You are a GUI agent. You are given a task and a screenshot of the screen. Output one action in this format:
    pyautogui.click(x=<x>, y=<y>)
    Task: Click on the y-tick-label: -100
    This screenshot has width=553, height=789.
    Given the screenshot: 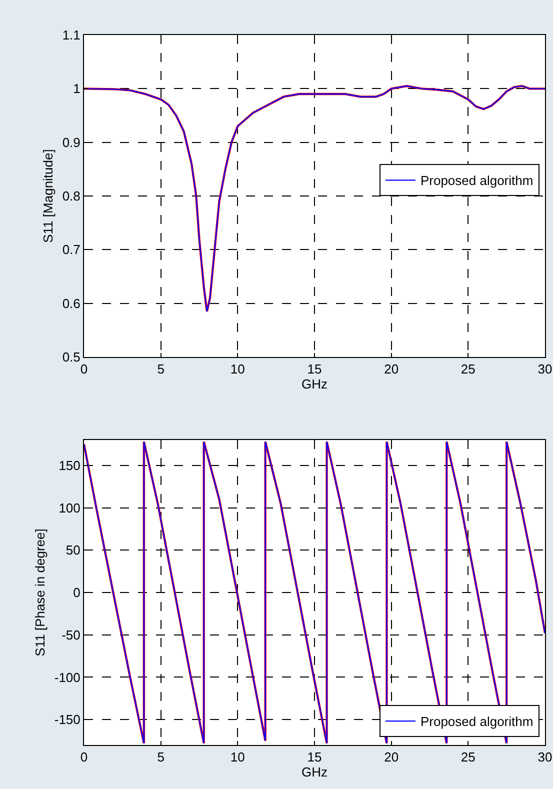 What is the action you would take?
    pyautogui.click(x=67, y=677)
    